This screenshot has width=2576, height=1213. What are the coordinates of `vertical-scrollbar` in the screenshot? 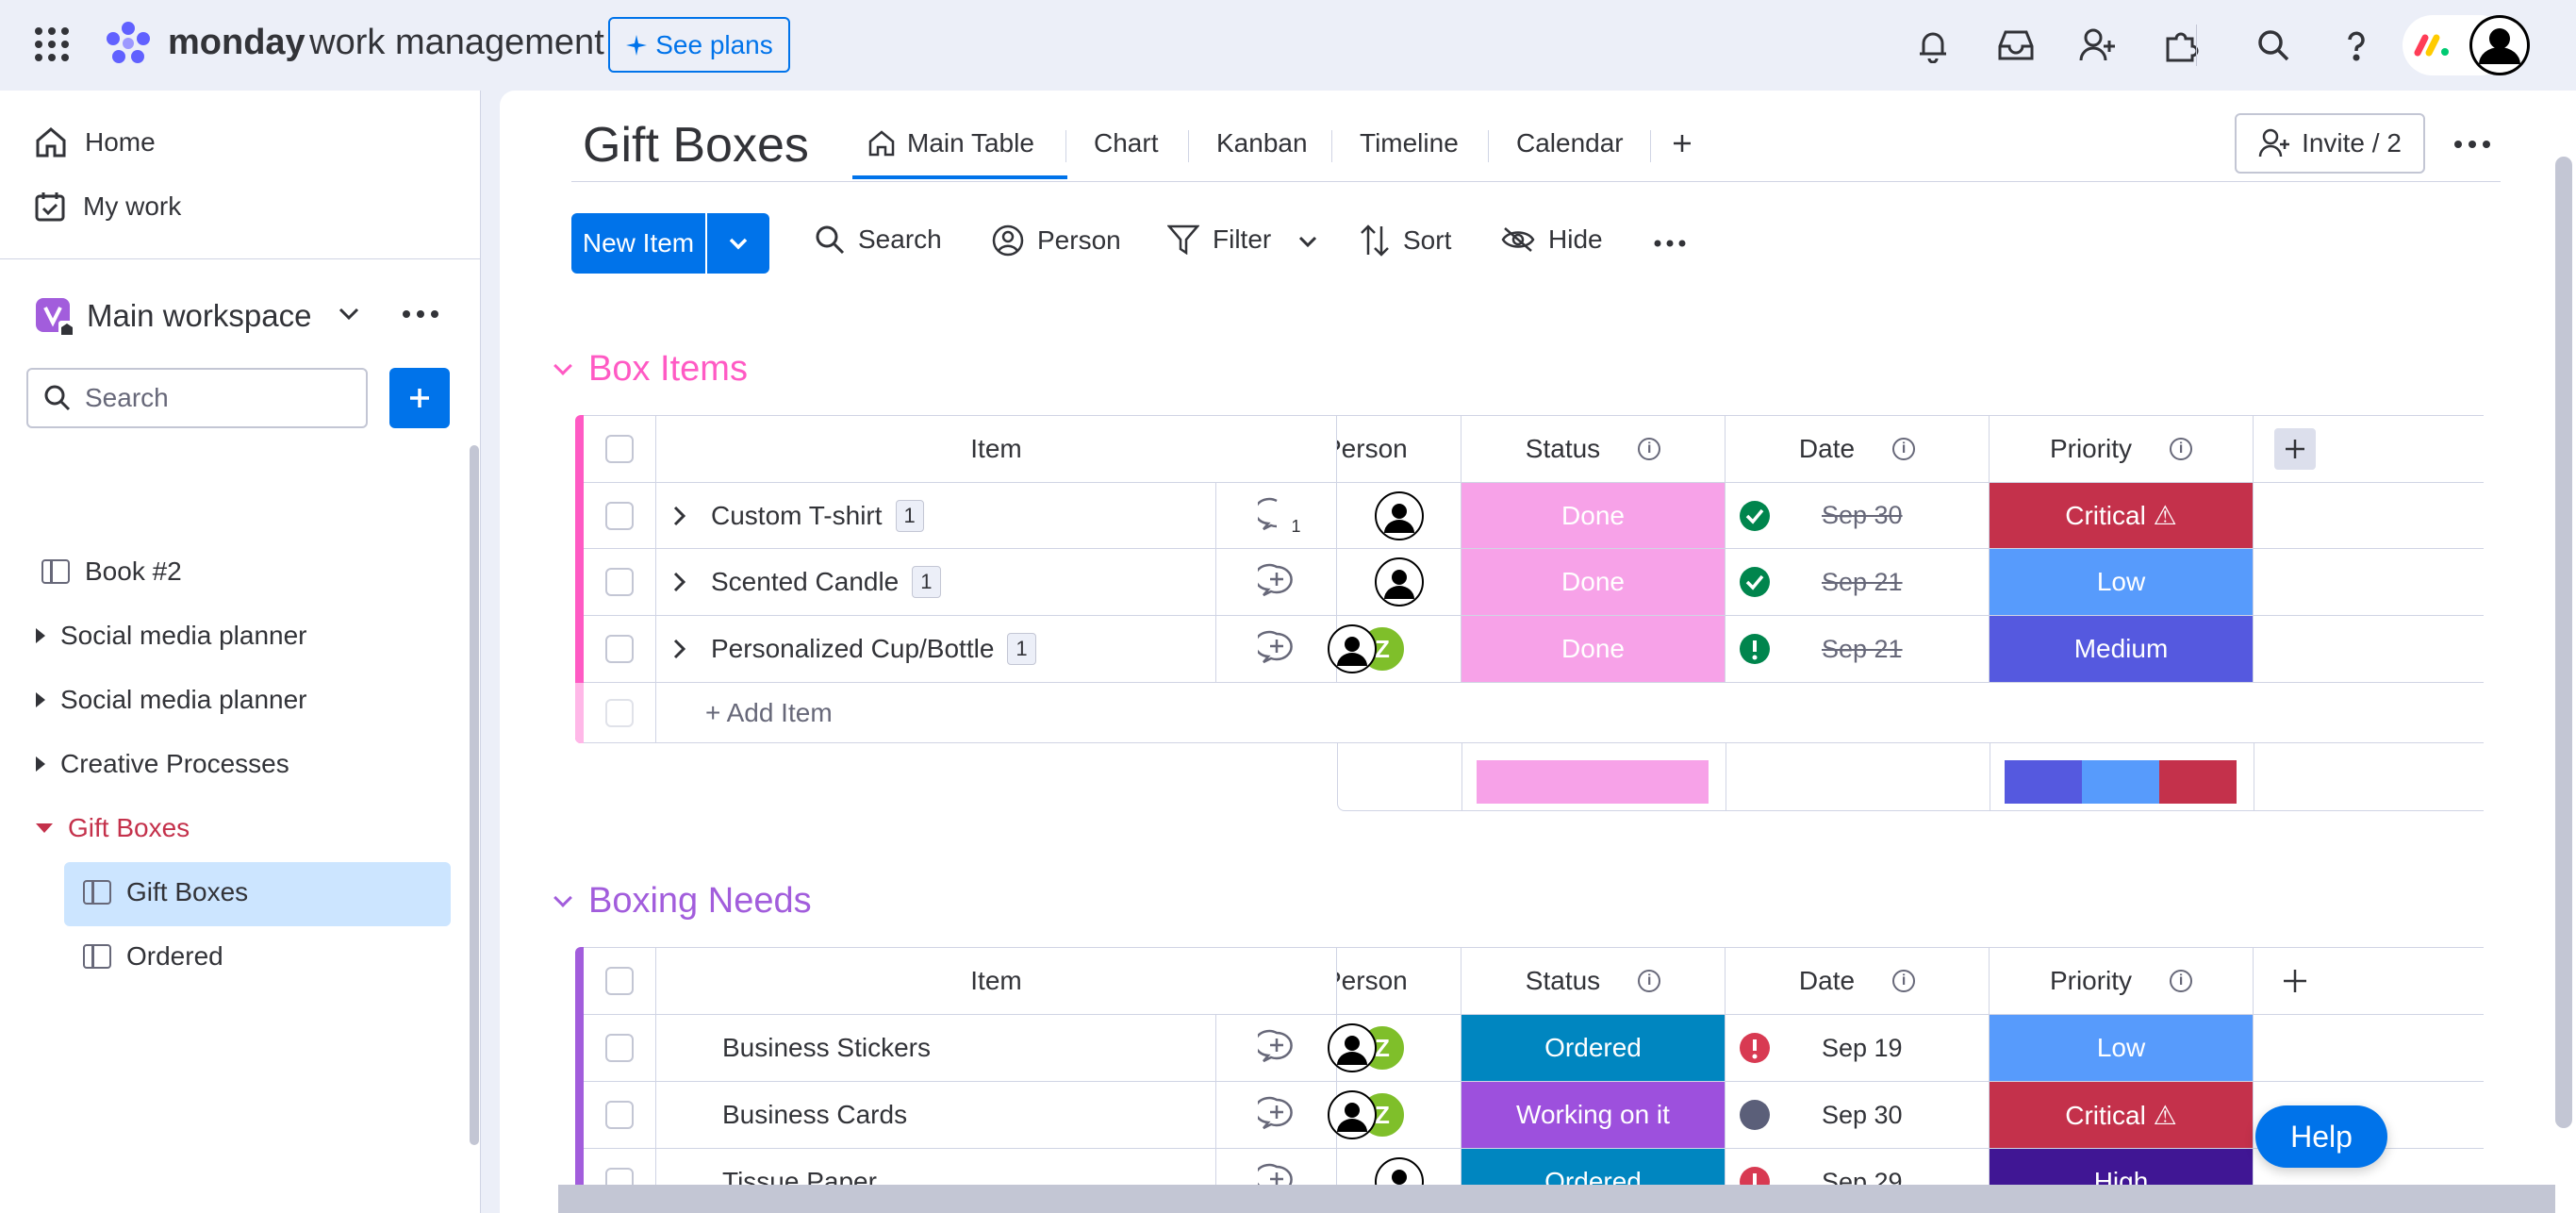 It's located at (2563, 642).